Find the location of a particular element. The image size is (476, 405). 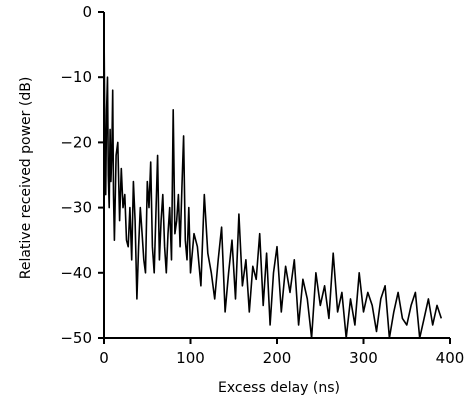

x-tick-label: 300 is located at coordinates (363, 358).